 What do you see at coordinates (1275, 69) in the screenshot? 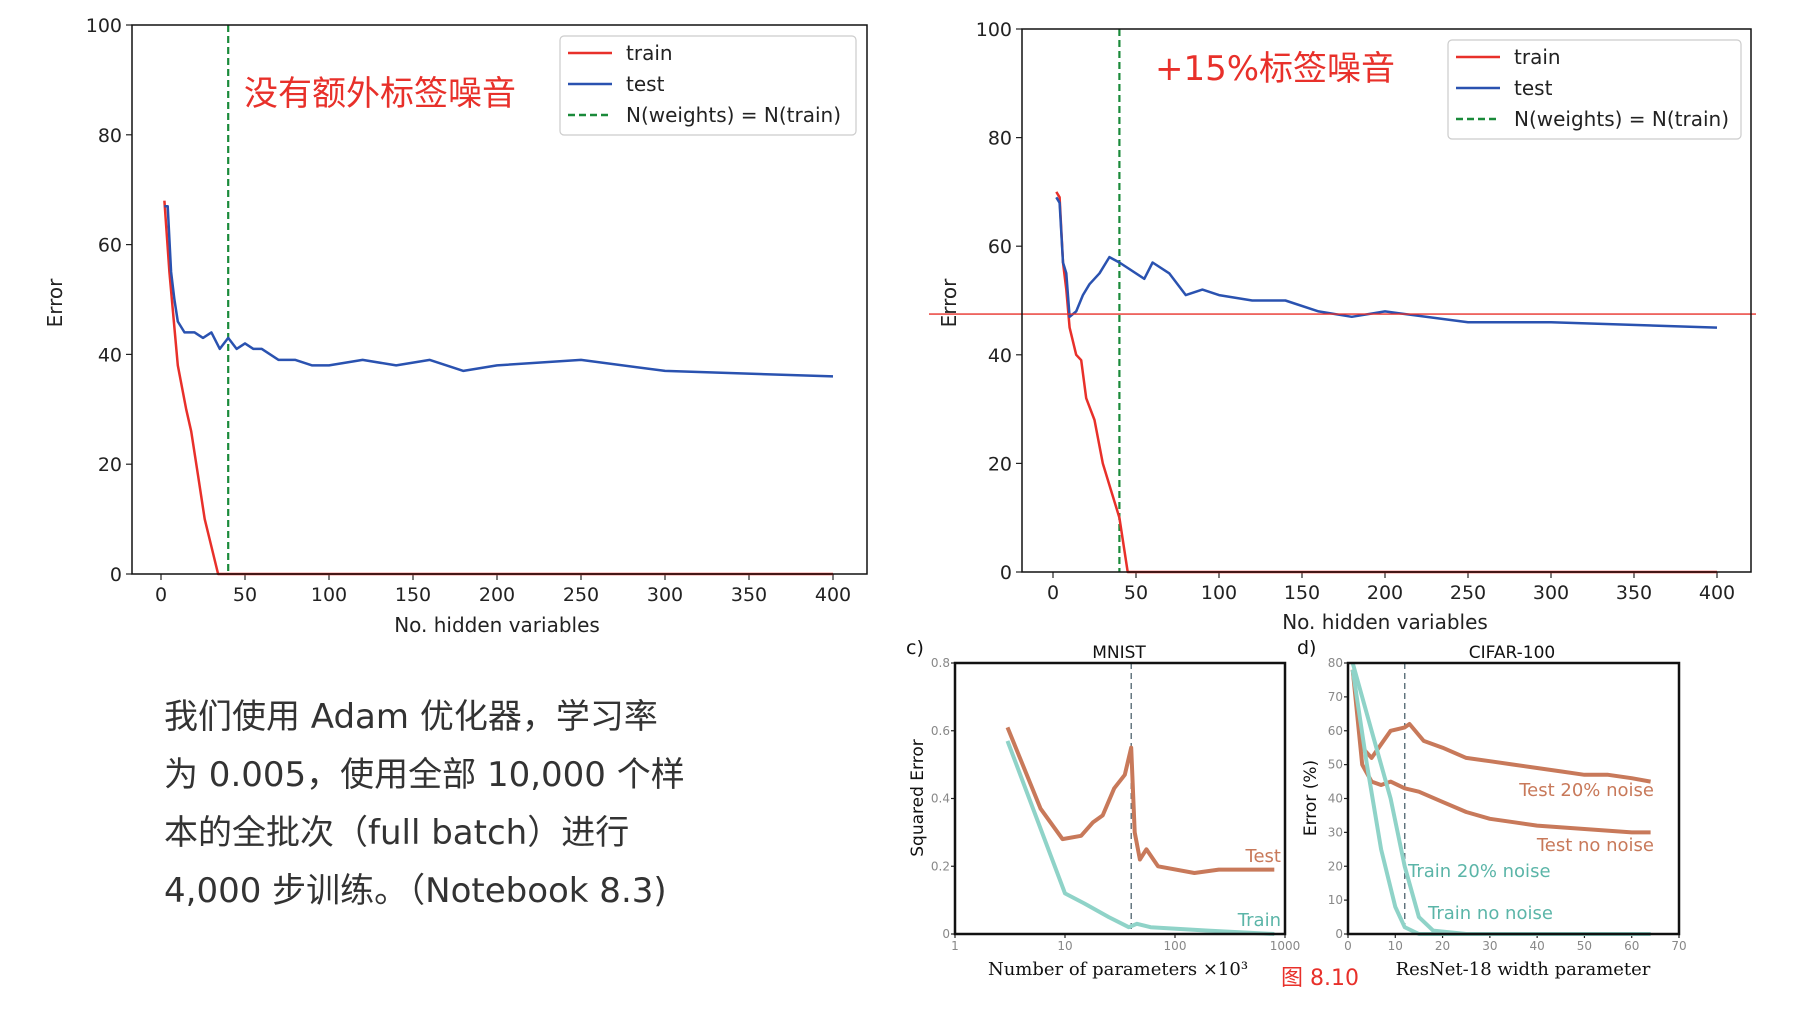
I see `chart-b-annotation: +15%标签噪音` at bounding box center [1275, 69].